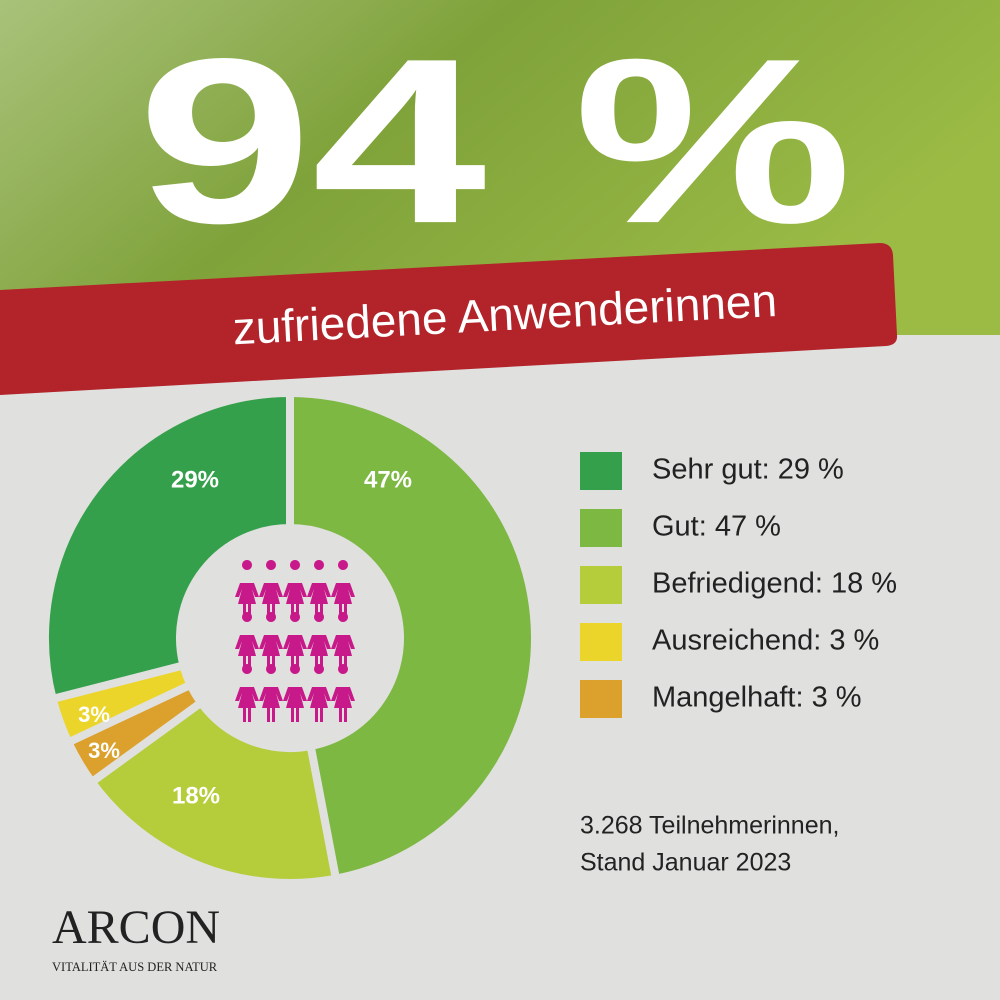 The width and height of the screenshot is (1000, 1000). Describe the element at coordinates (135, 967) in the screenshot. I see `logo-tagline: VITALITÄT AUS DER NATUR` at that location.